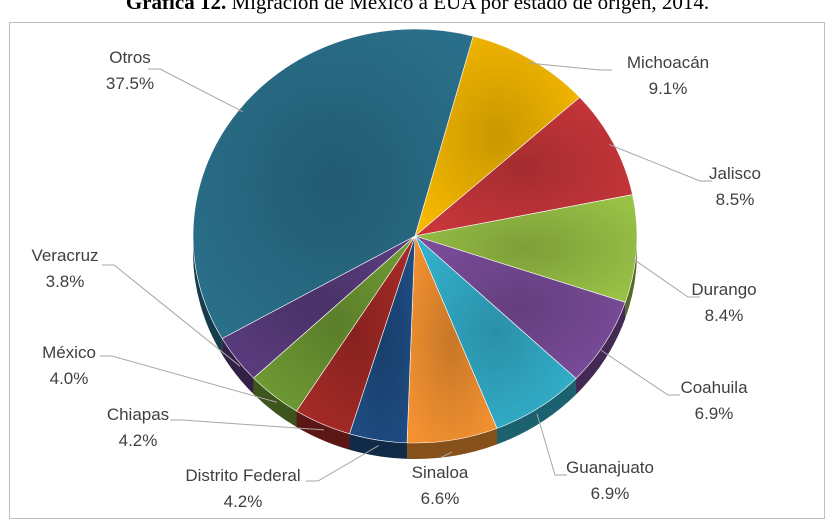 The height and width of the screenshot is (520, 835). What do you see at coordinates (69, 352) in the screenshot?
I see `slice-label-mexico: México` at bounding box center [69, 352].